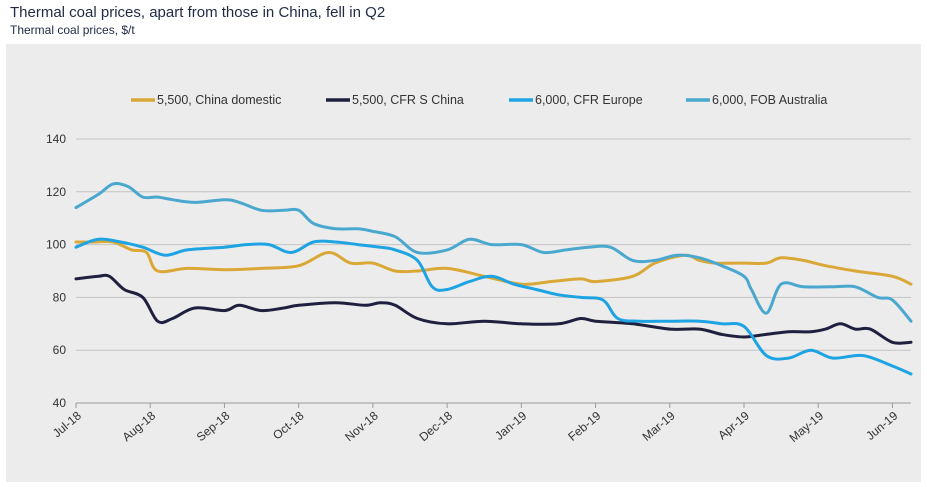 Image resolution: width=927 pixels, height=487 pixels. What do you see at coordinates (72, 30) in the screenshot?
I see `chart-subtitle: Thermal coal prices, $/t` at bounding box center [72, 30].